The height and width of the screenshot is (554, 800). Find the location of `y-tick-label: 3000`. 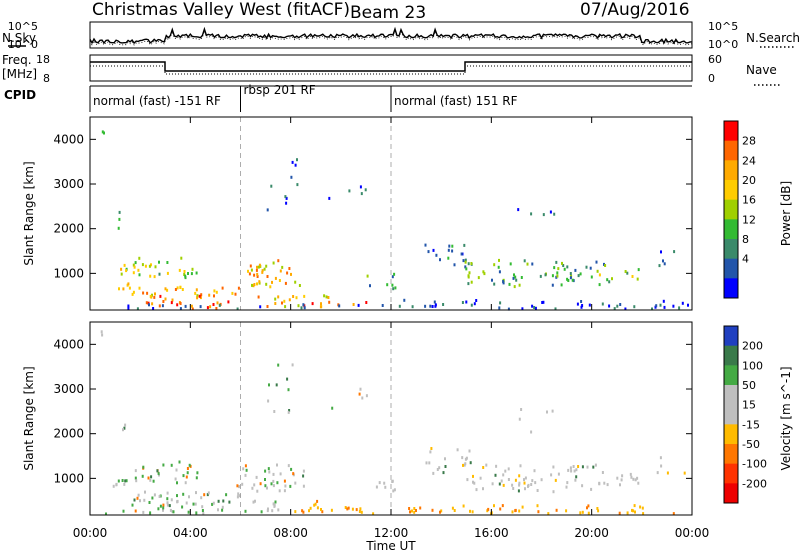

y-tick-label: 3000 is located at coordinates (68, 389).